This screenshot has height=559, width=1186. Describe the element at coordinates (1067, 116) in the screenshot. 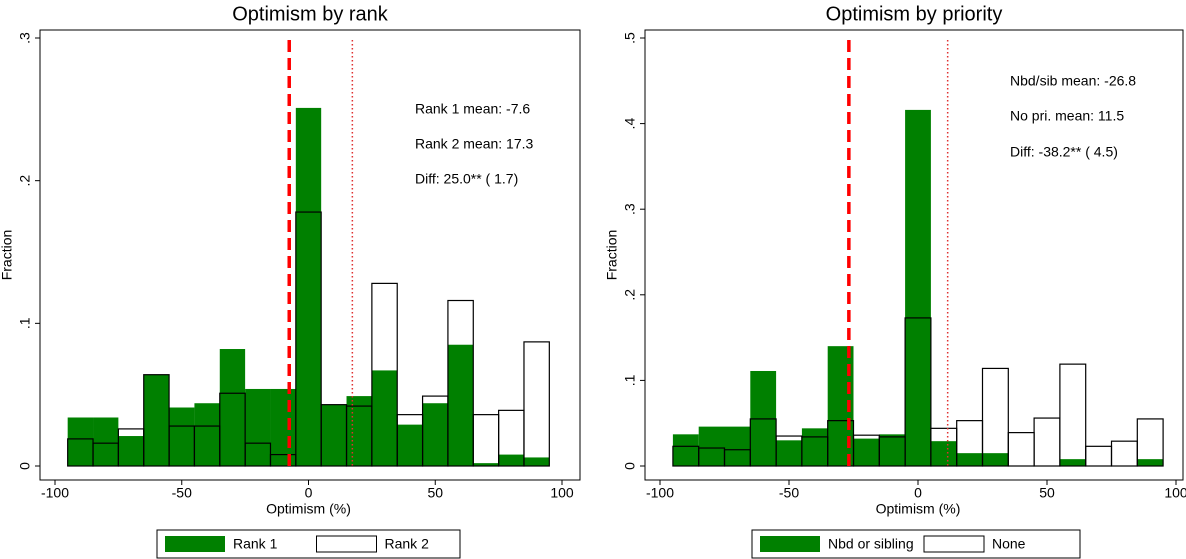

I see `annotation: No pri. mean: 11.5` at that location.